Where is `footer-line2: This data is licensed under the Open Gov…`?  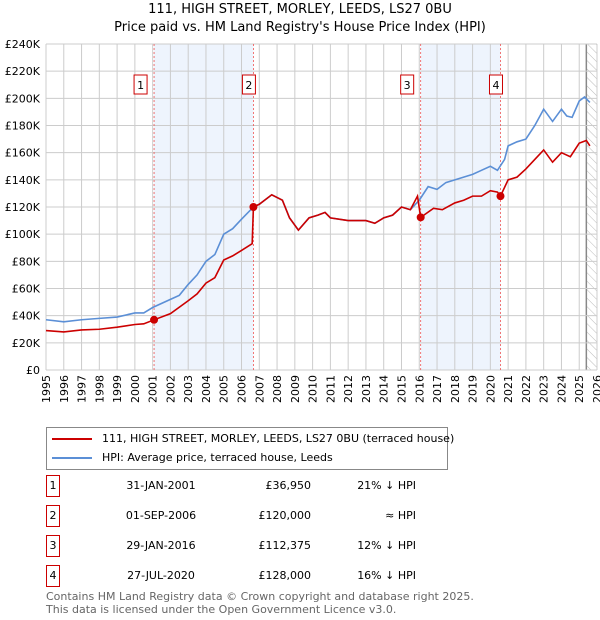
footer-line2: This data is licensed under the Open Gov… is located at coordinates (221, 609).